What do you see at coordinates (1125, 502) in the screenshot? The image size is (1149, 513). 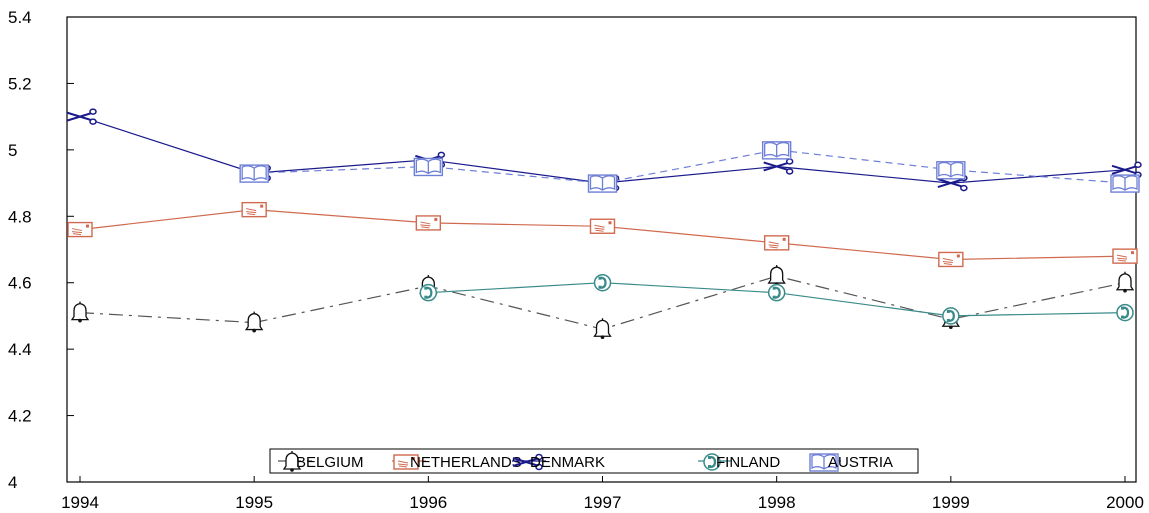 I see `x-tick-label: 2000` at bounding box center [1125, 502].